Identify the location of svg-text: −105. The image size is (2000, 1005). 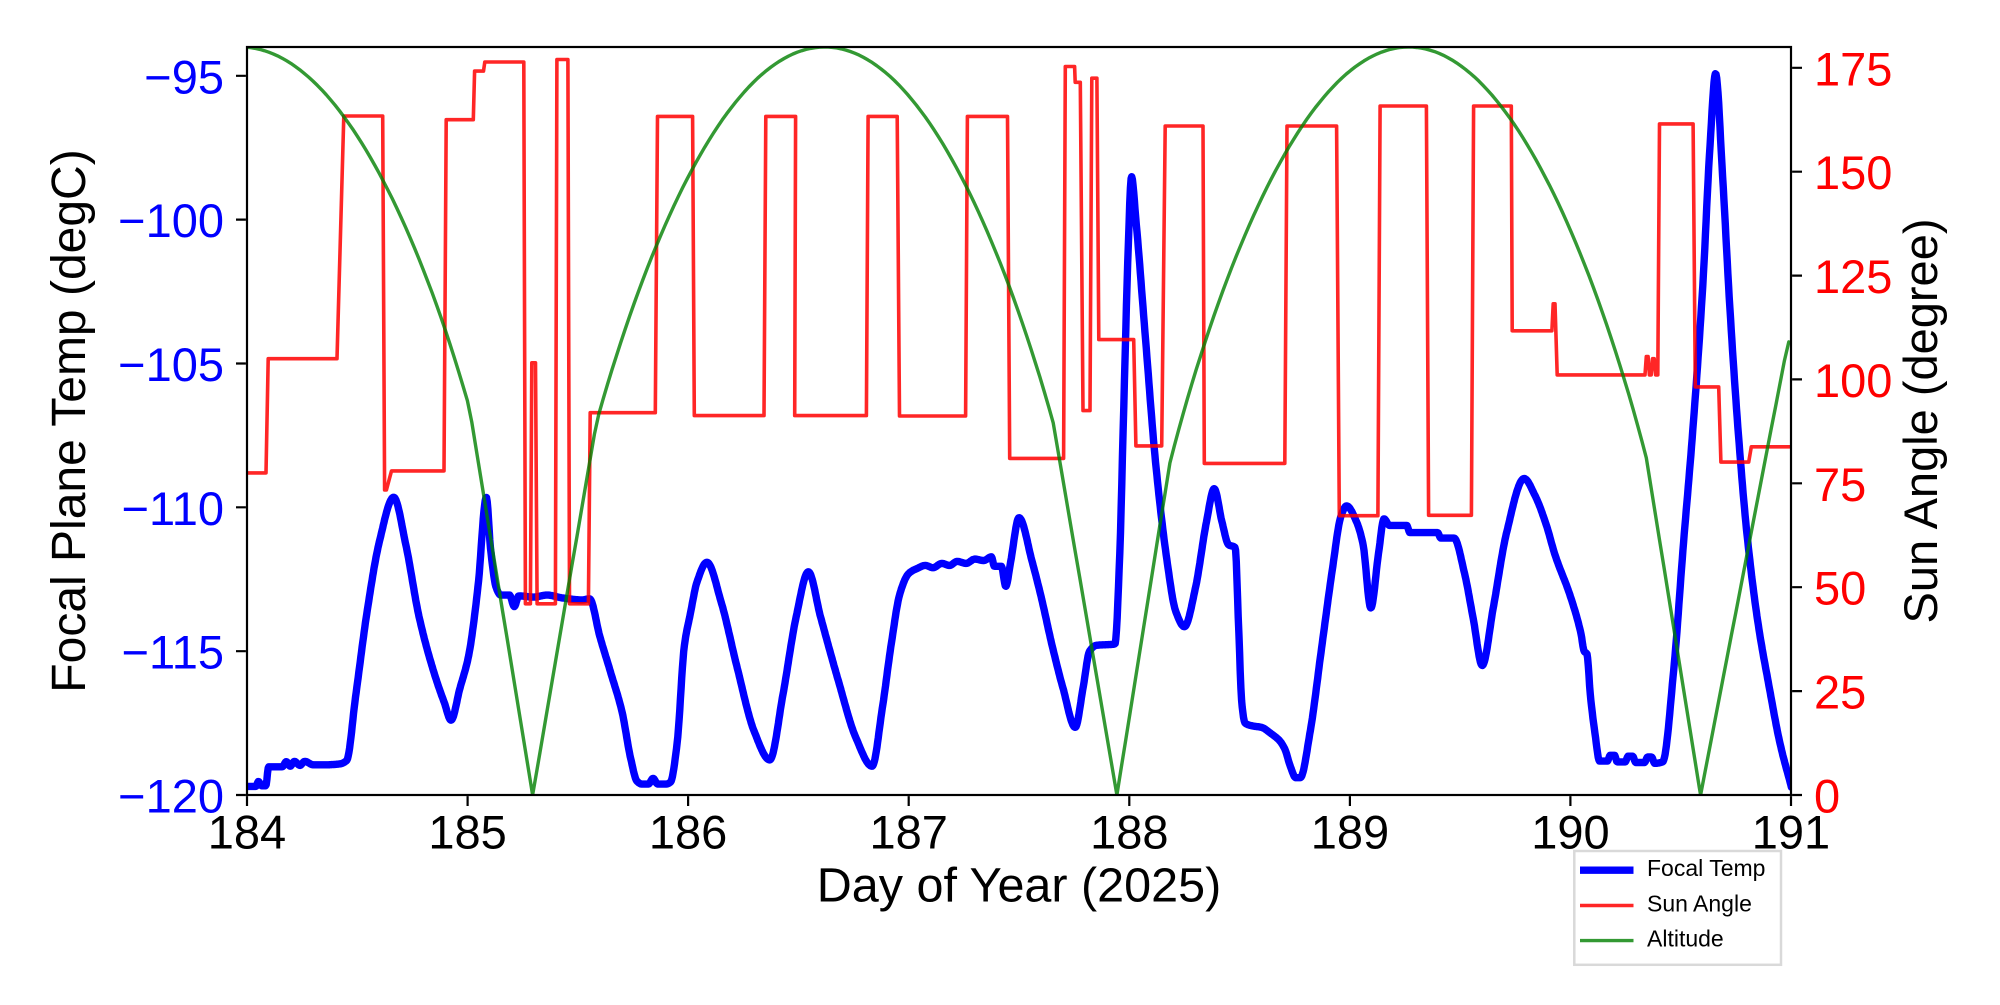
(171, 364).